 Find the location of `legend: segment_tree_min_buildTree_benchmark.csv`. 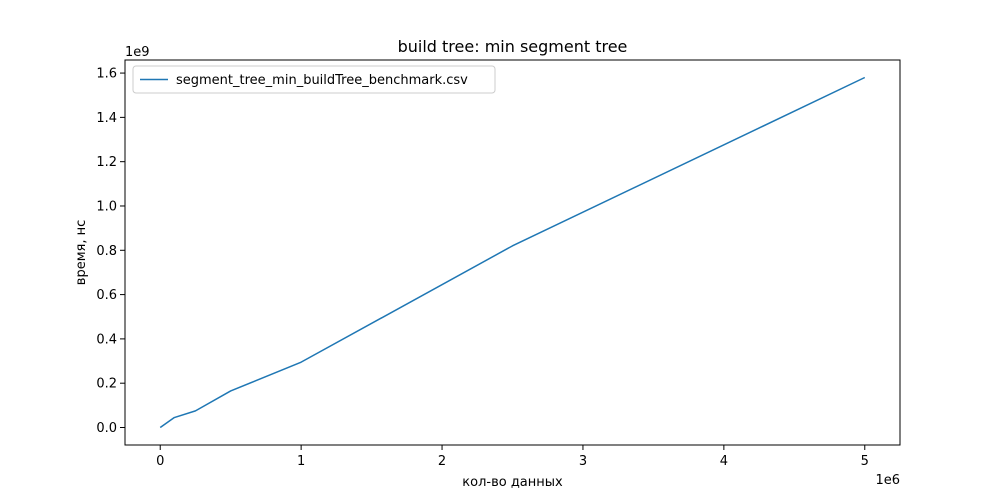

legend: segment_tree_min_buildTree_benchmark.csv is located at coordinates (314, 79).